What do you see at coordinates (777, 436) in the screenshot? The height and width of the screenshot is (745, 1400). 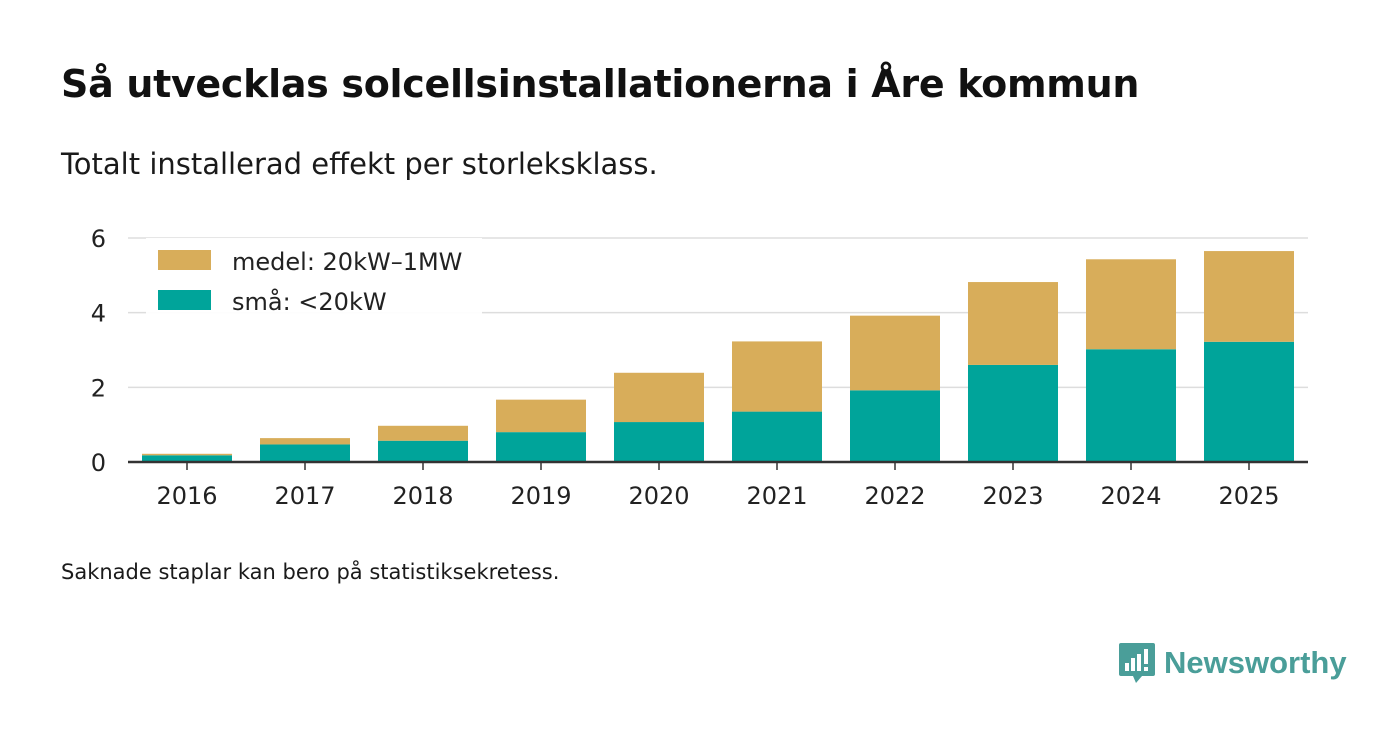 I see `bar-sma-2021` at bounding box center [777, 436].